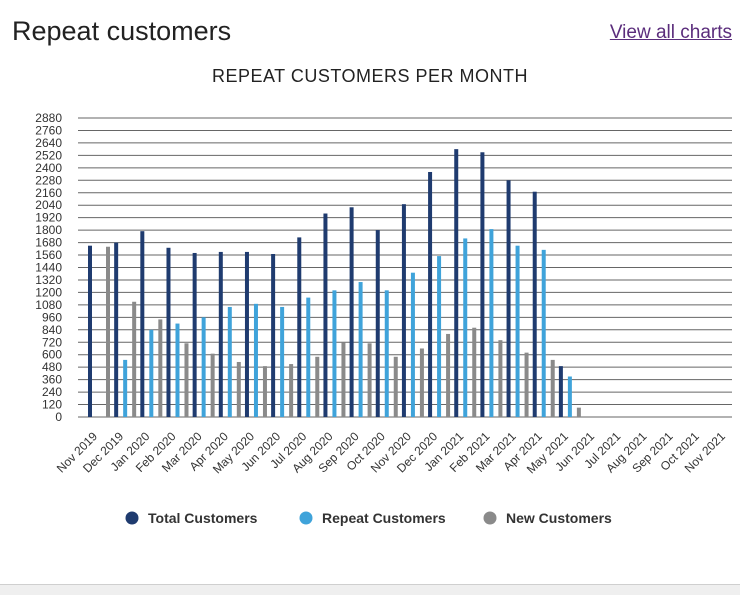 The image size is (740, 595). What do you see at coordinates (370, 30) in the screenshot?
I see `header: Repeat customers View all charts` at bounding box center [370, 30].